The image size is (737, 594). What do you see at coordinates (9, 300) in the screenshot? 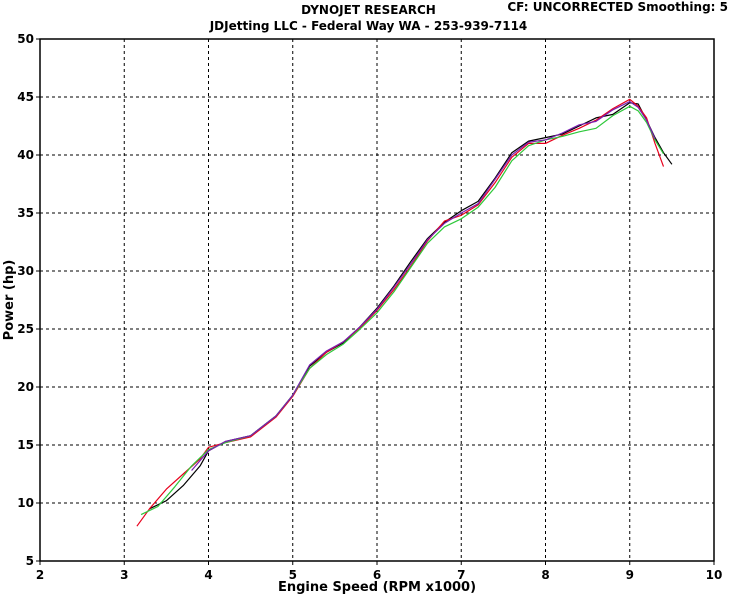
I see `y-axis-label: Power (hp)` at bounding box center [9, 300].